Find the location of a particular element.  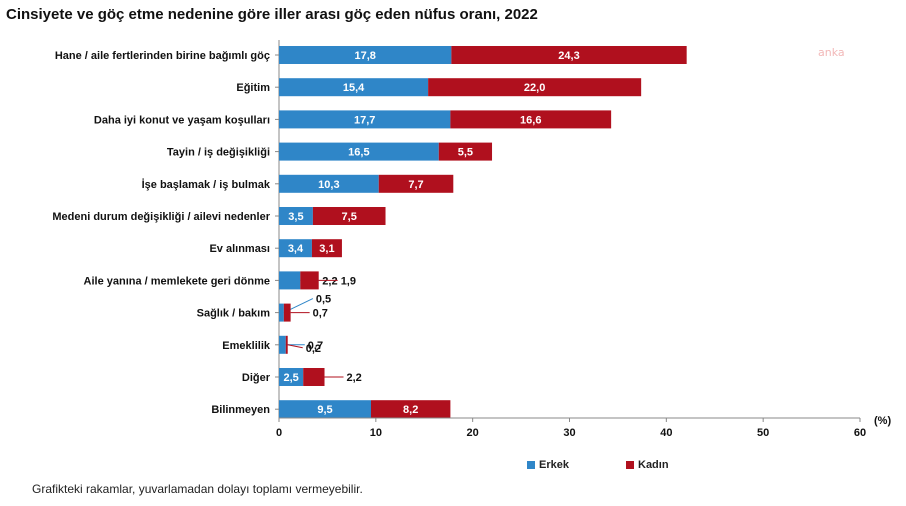

x-tick-label: 20 is located at coordinates (473, 433).